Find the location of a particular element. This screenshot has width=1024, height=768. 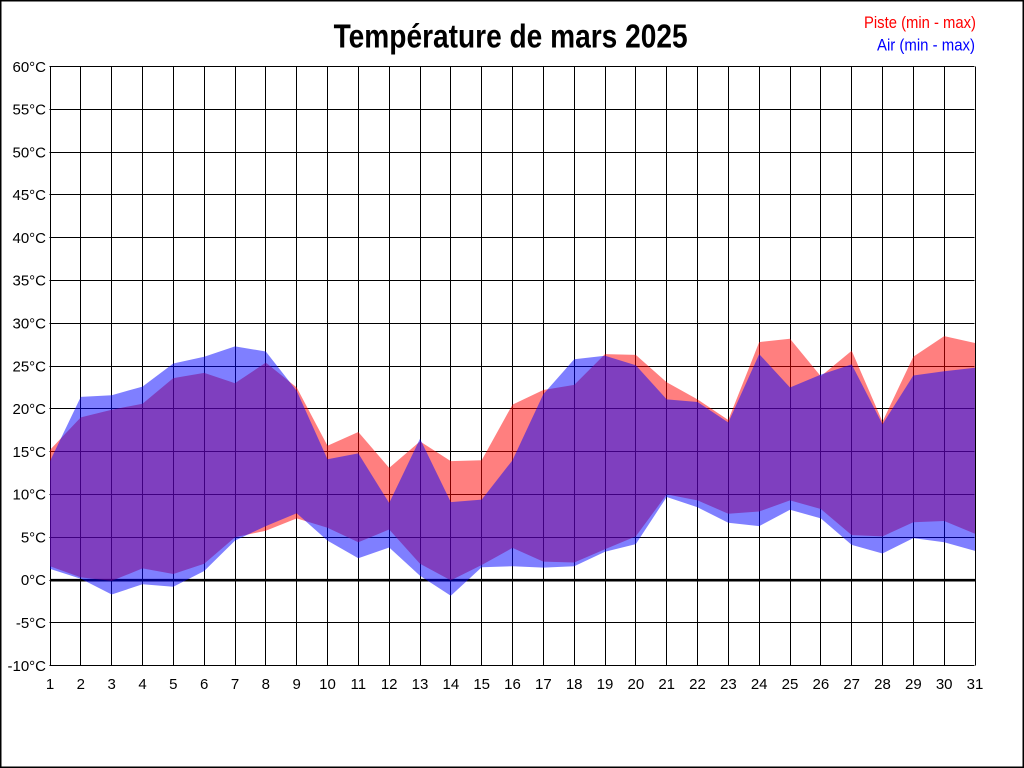

svg-text: 23 is located at coordinates (728, 684).